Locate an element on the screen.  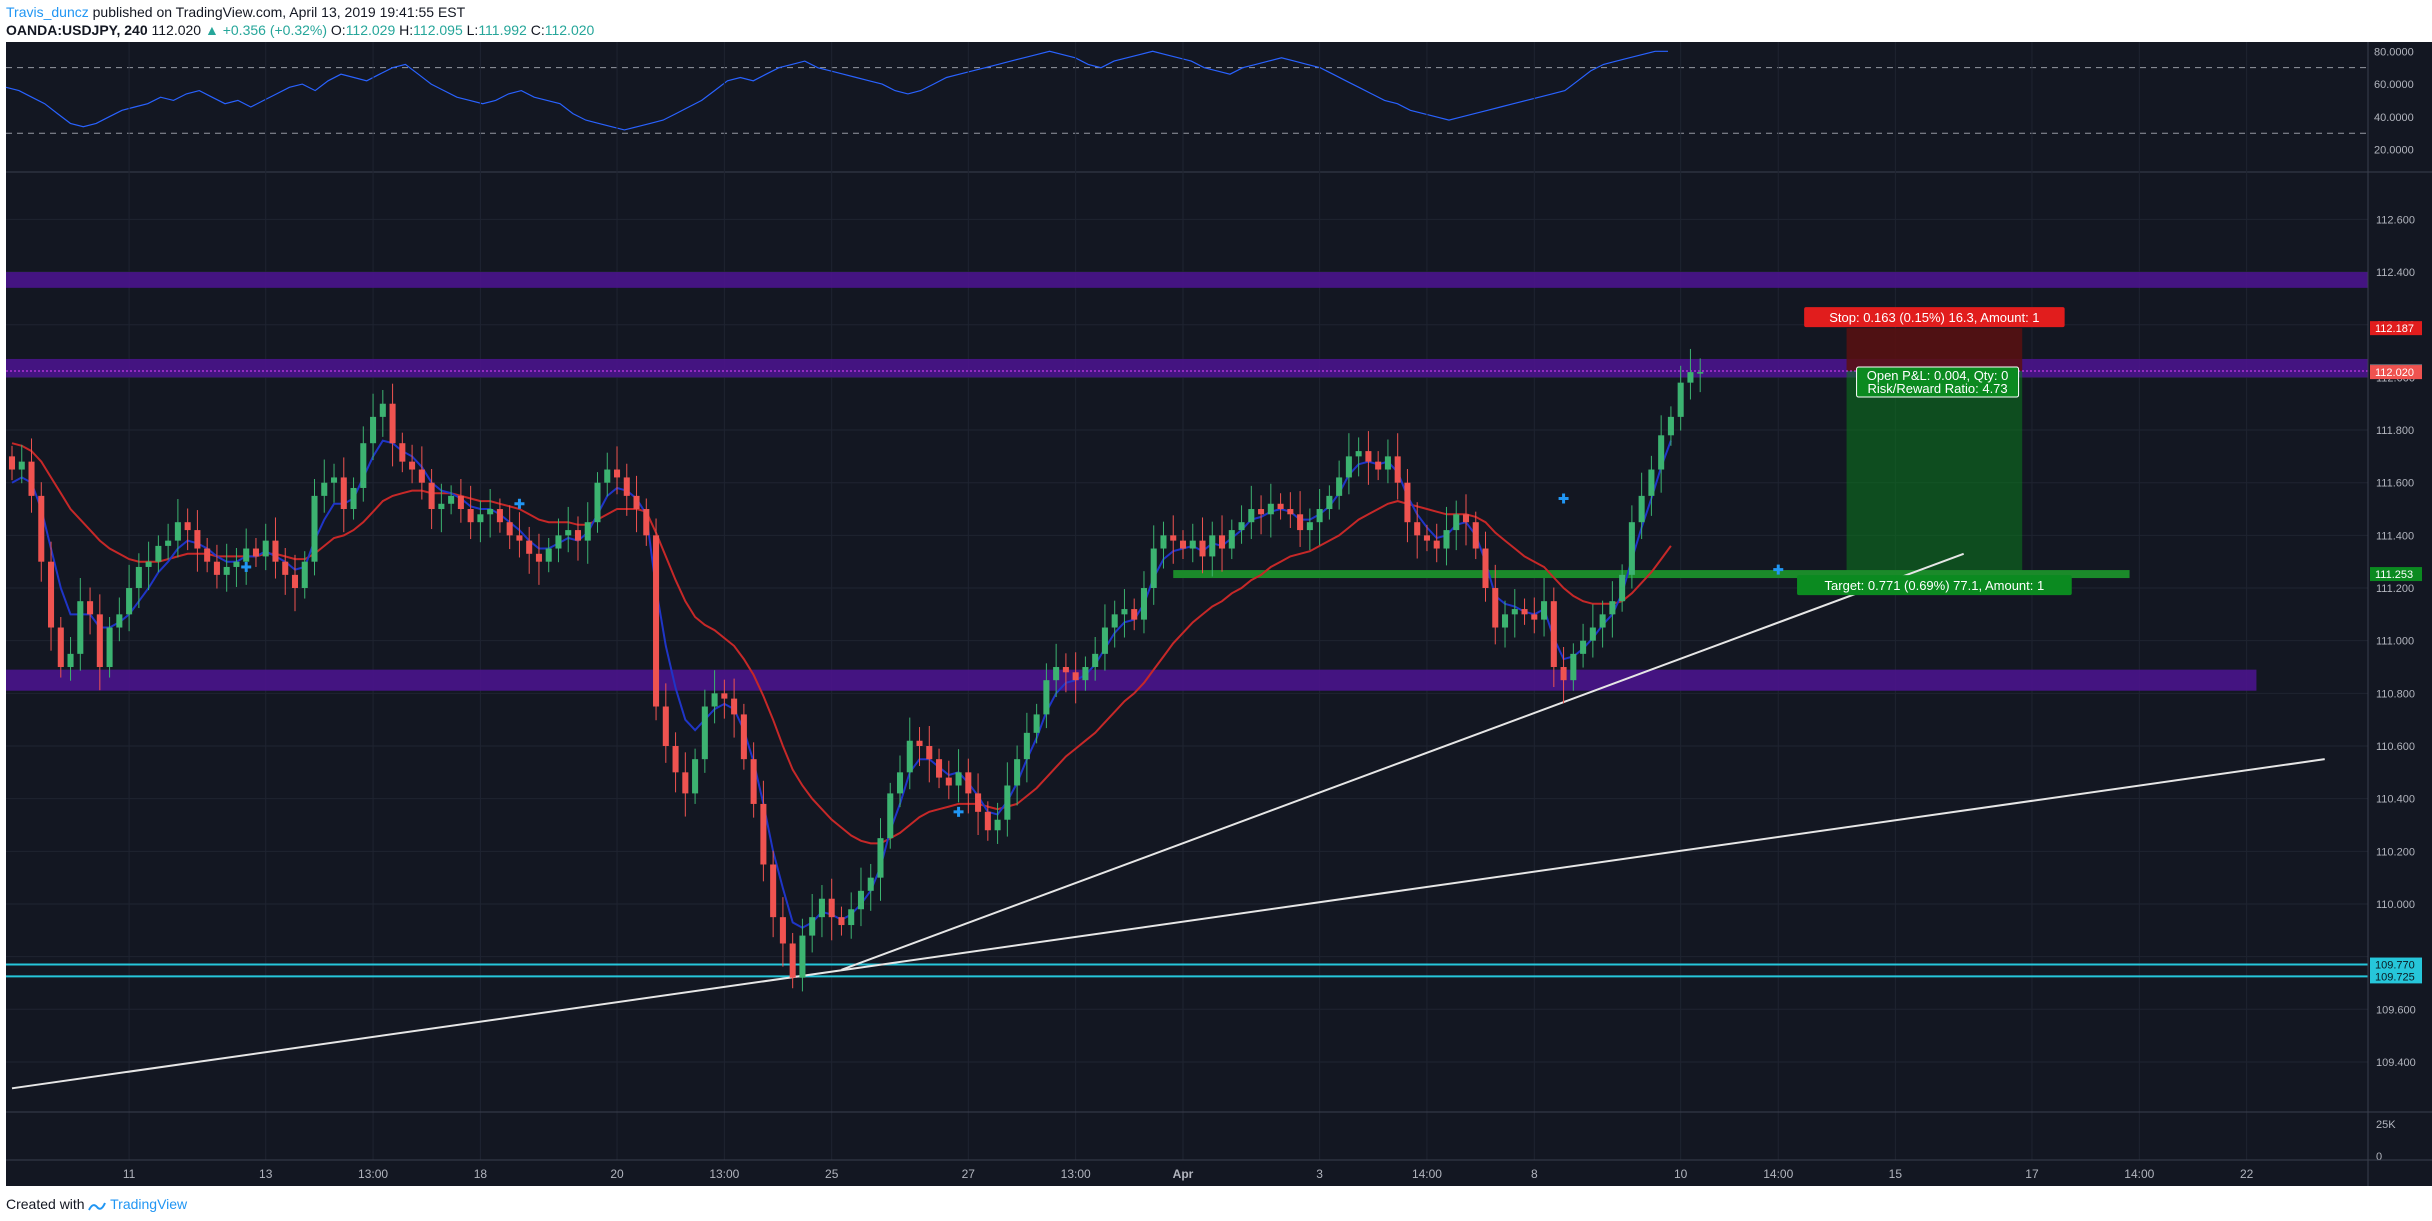
volume-tick-label: 25K is located at coordinates (2386, 1125).